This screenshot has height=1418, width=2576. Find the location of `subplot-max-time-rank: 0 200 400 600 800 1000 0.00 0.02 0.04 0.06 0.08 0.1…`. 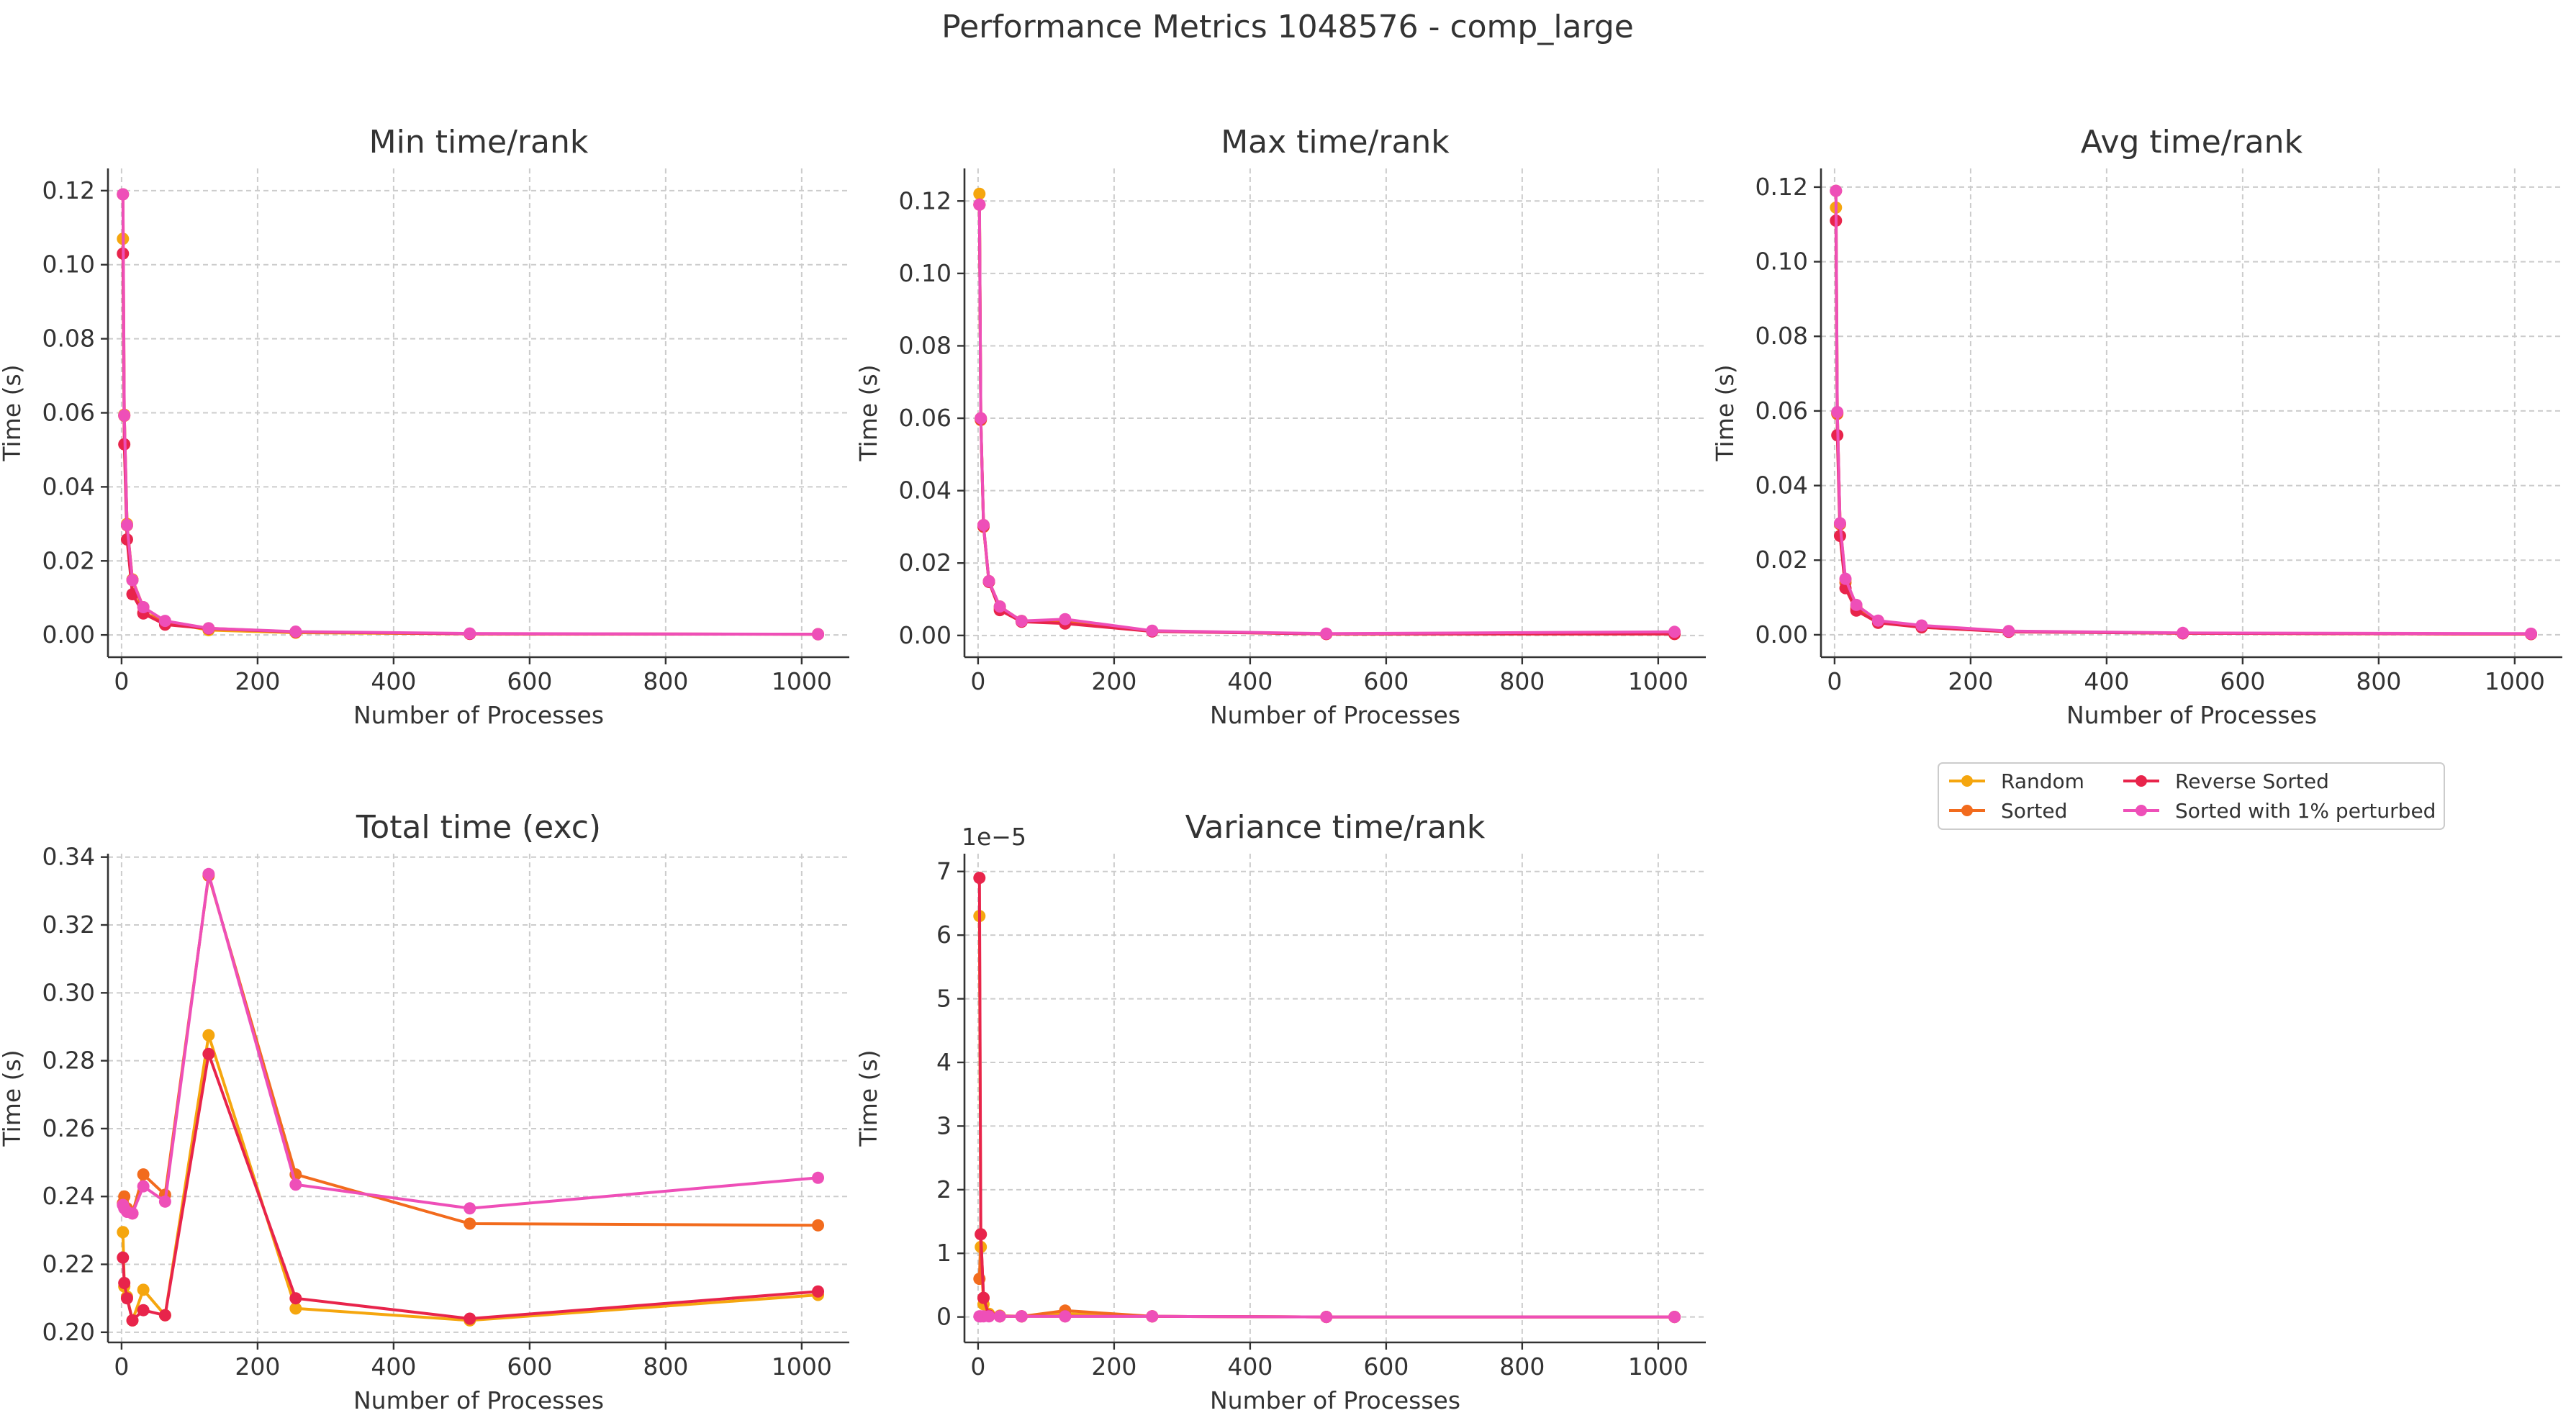

subplot-max-time-rank: 0 200 400 600 800 1000 0.00 0.02 0.04 0.06 0.08 0.1… is located at coordinates (1280, 427).